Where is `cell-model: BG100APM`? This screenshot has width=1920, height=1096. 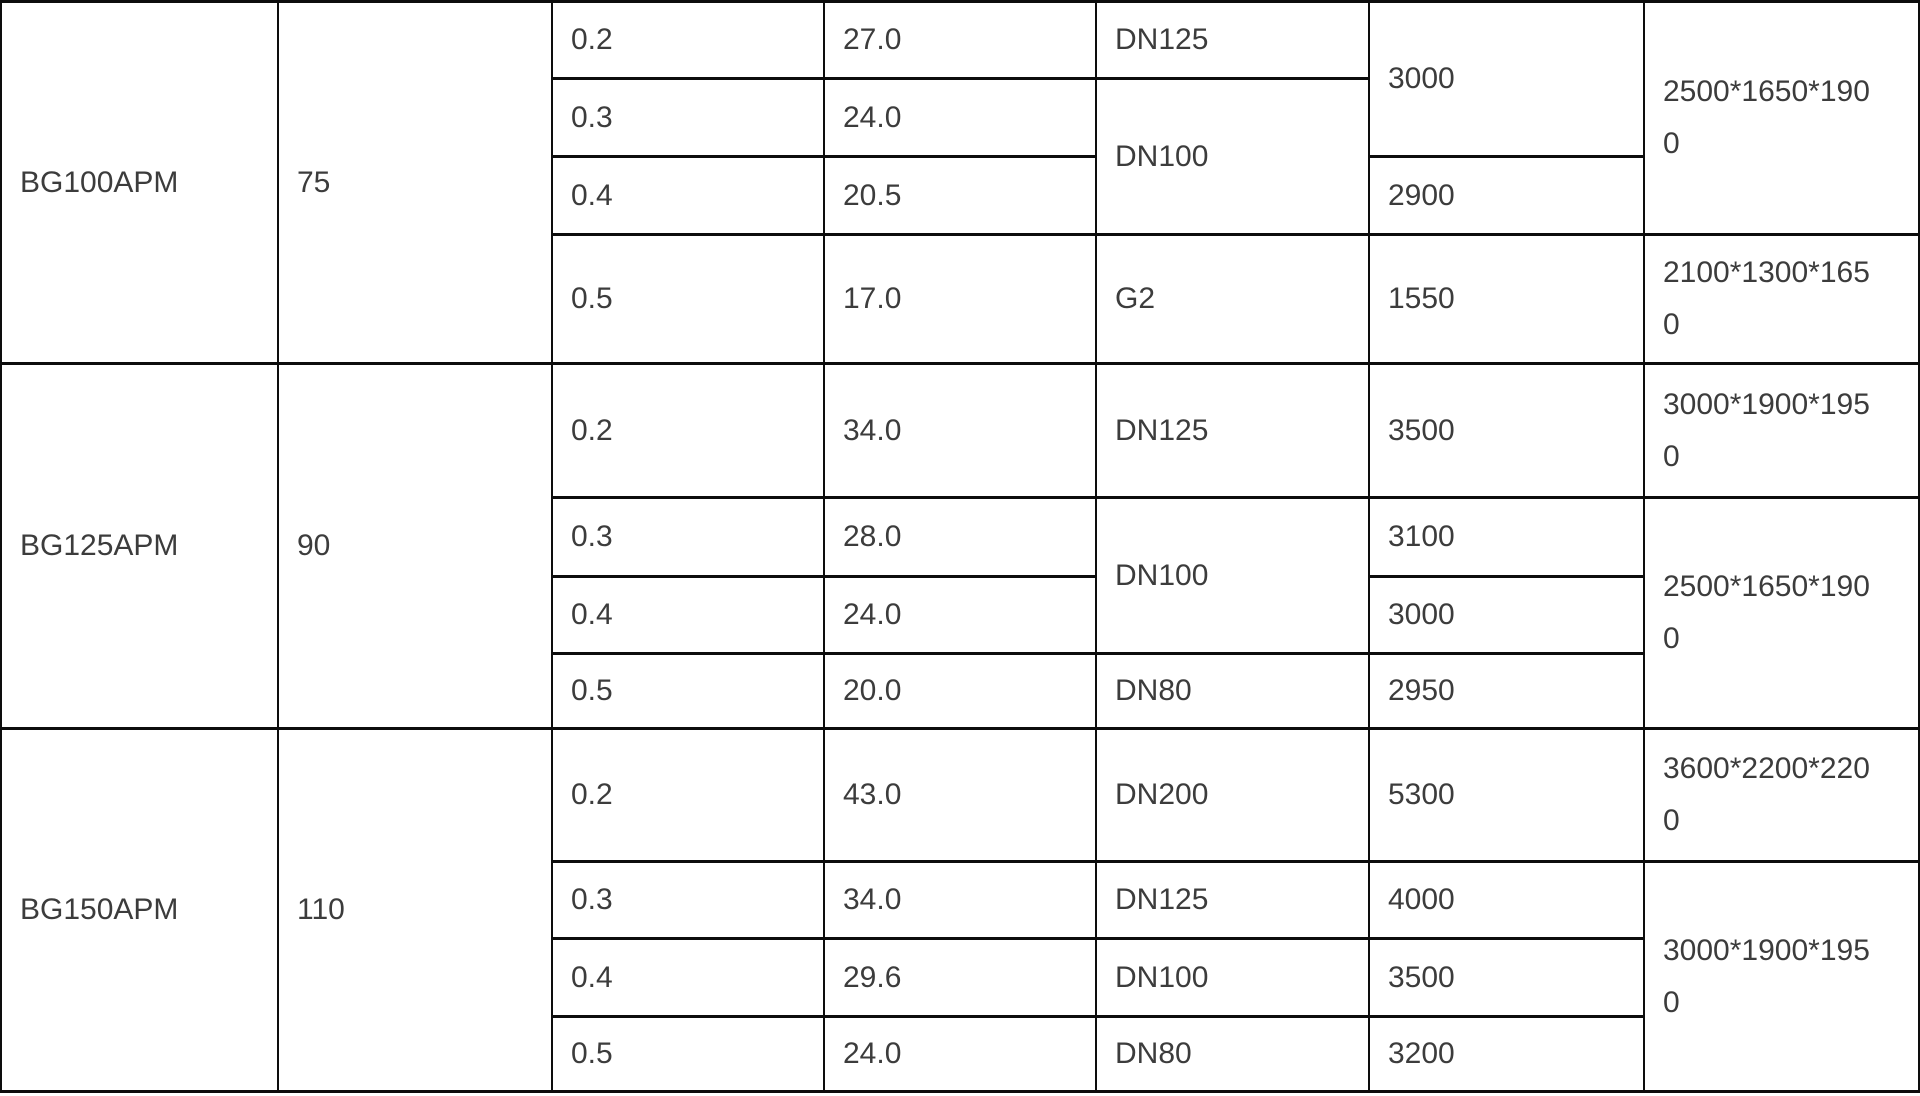 cell-model: BG100APM is located at coordinates (139, 182).